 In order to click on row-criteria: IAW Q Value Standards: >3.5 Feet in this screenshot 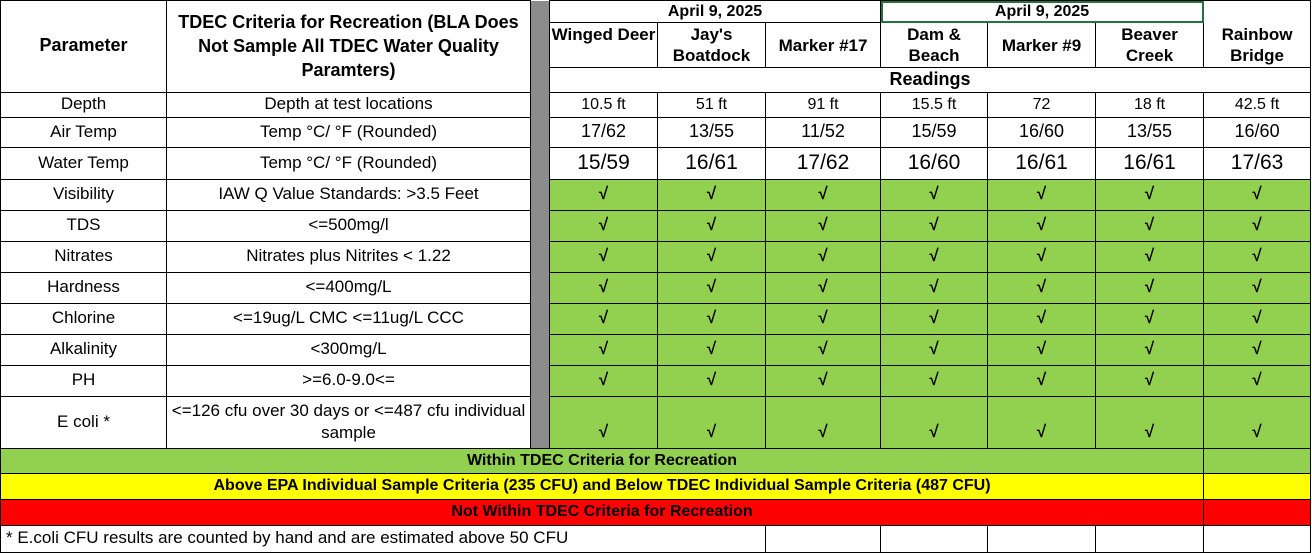, I will do `click(348, 194)`.